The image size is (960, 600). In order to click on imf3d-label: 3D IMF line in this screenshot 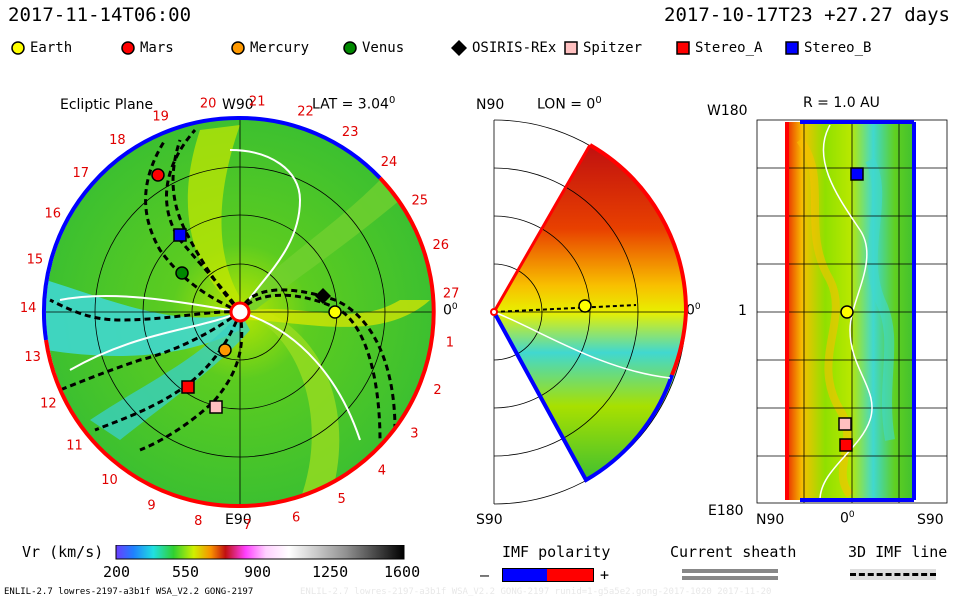, I will do `click(898, 552)`.